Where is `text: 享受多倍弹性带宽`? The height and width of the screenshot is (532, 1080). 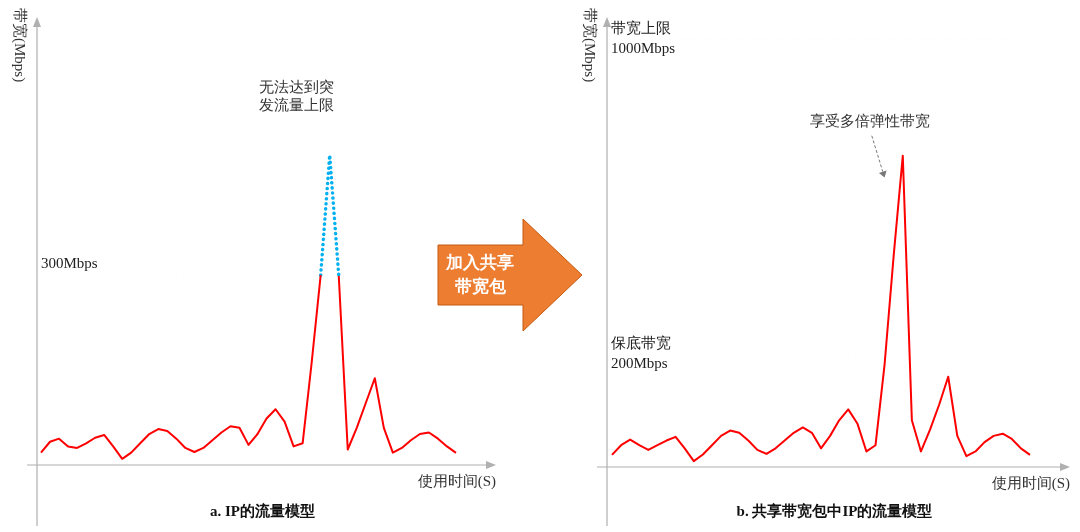 text: 享受多倍弹性带宽 is located at coordinates (869, 120).